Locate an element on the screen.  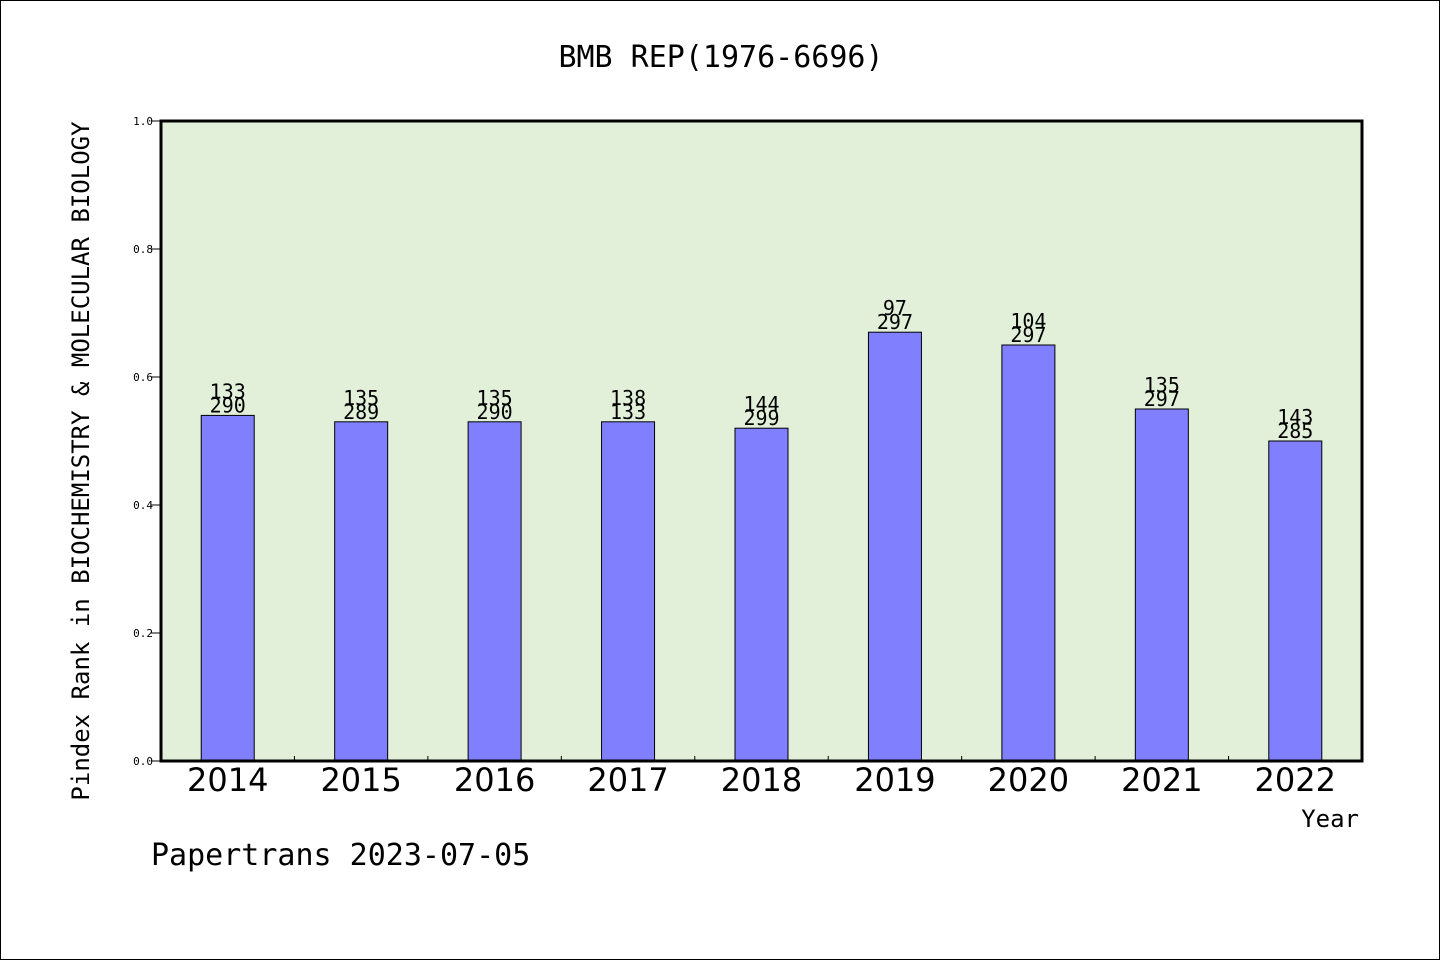
x-tick-label: 2014 is located at coordinates (227, 780).